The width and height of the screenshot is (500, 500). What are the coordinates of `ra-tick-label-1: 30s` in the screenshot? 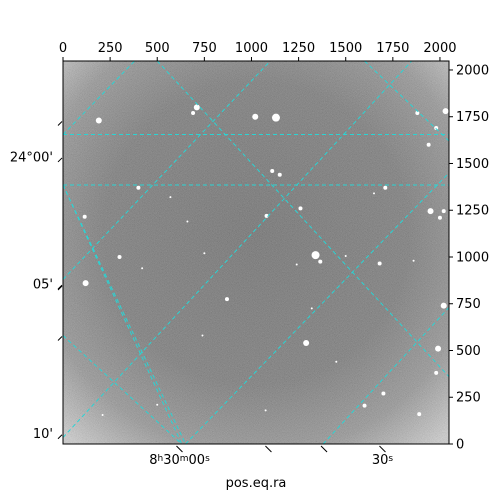 It's located at (383, 460).